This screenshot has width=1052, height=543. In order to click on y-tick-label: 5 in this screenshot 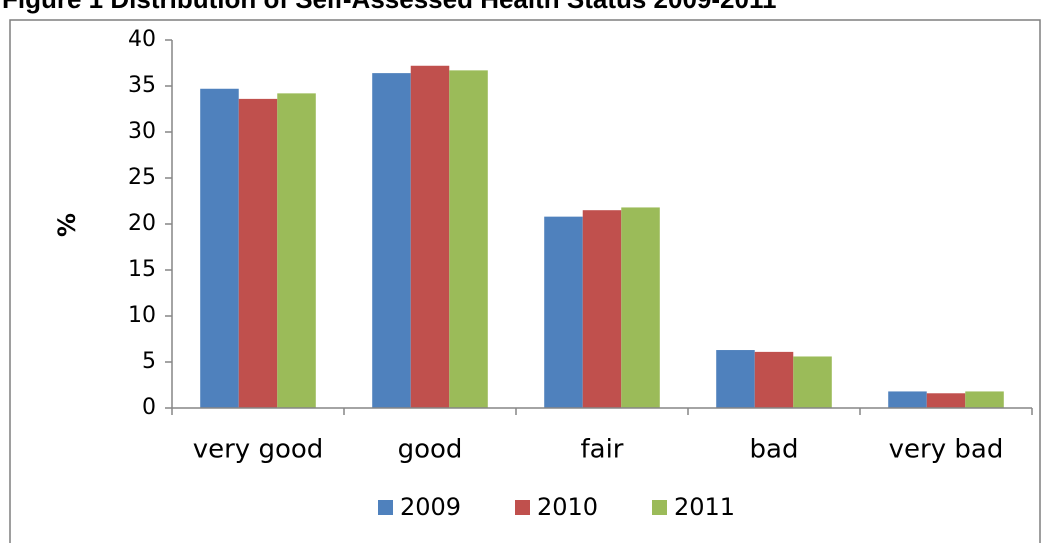, I will do `click(149, 361)`.